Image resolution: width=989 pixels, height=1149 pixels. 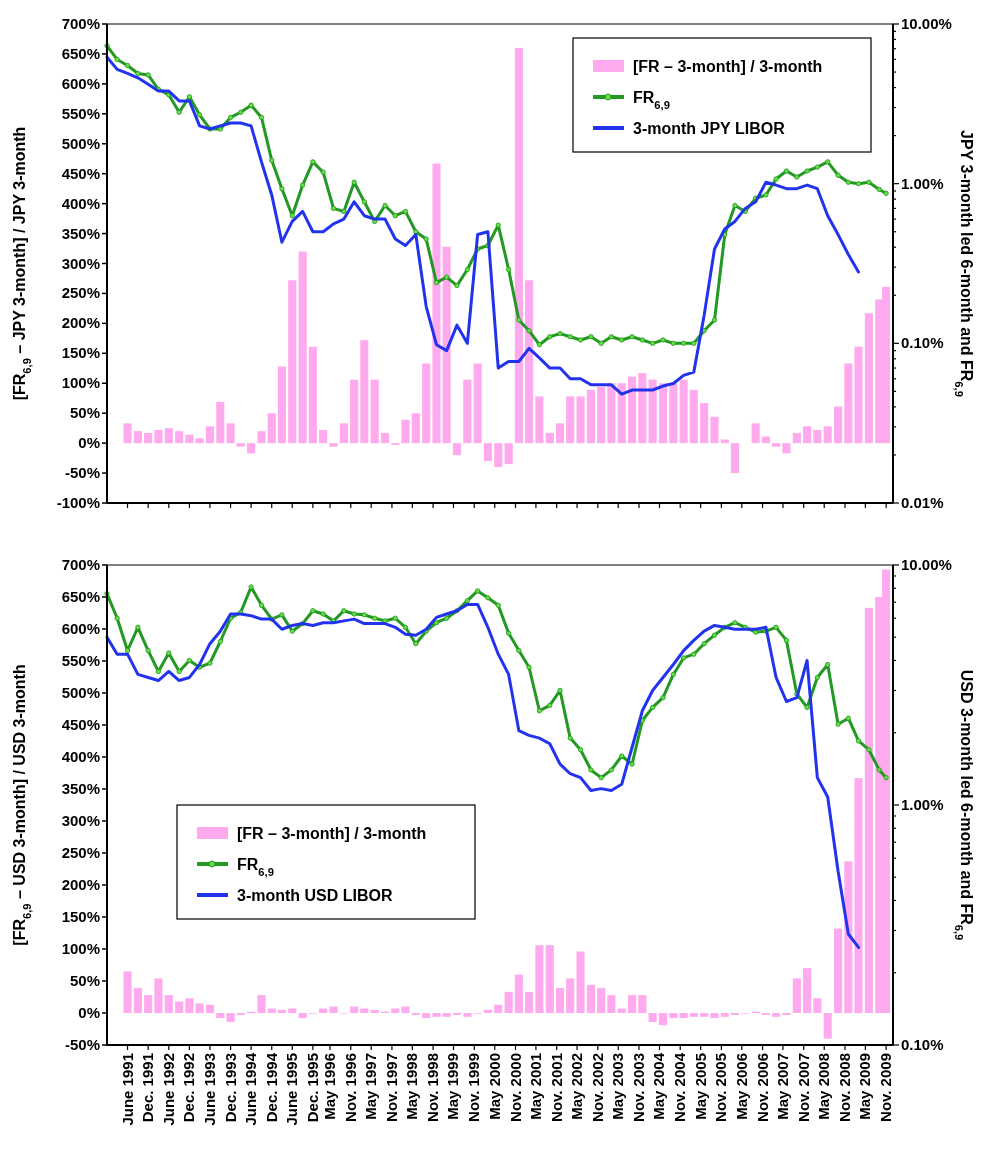 What do you see at coordinates (922, 502) in the screenshot?
I see `y2-tick-label: 0.01%` at bounding box center [922, 502].